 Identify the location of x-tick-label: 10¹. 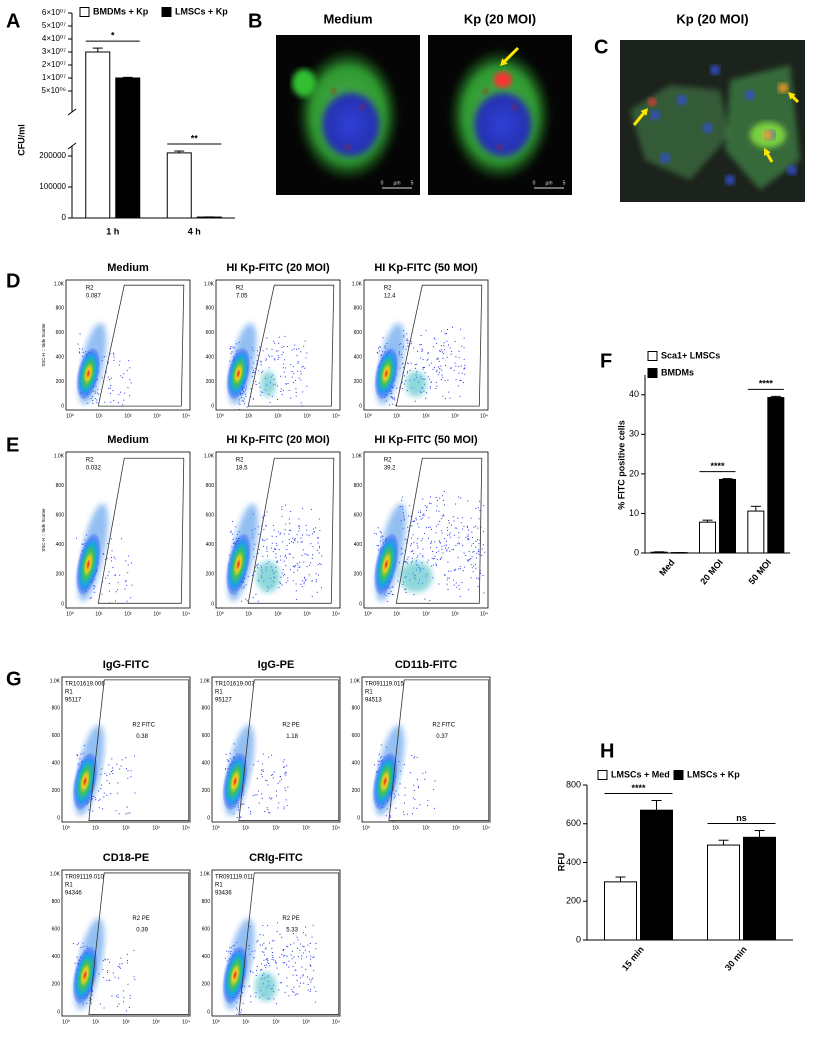
(246, 1022).